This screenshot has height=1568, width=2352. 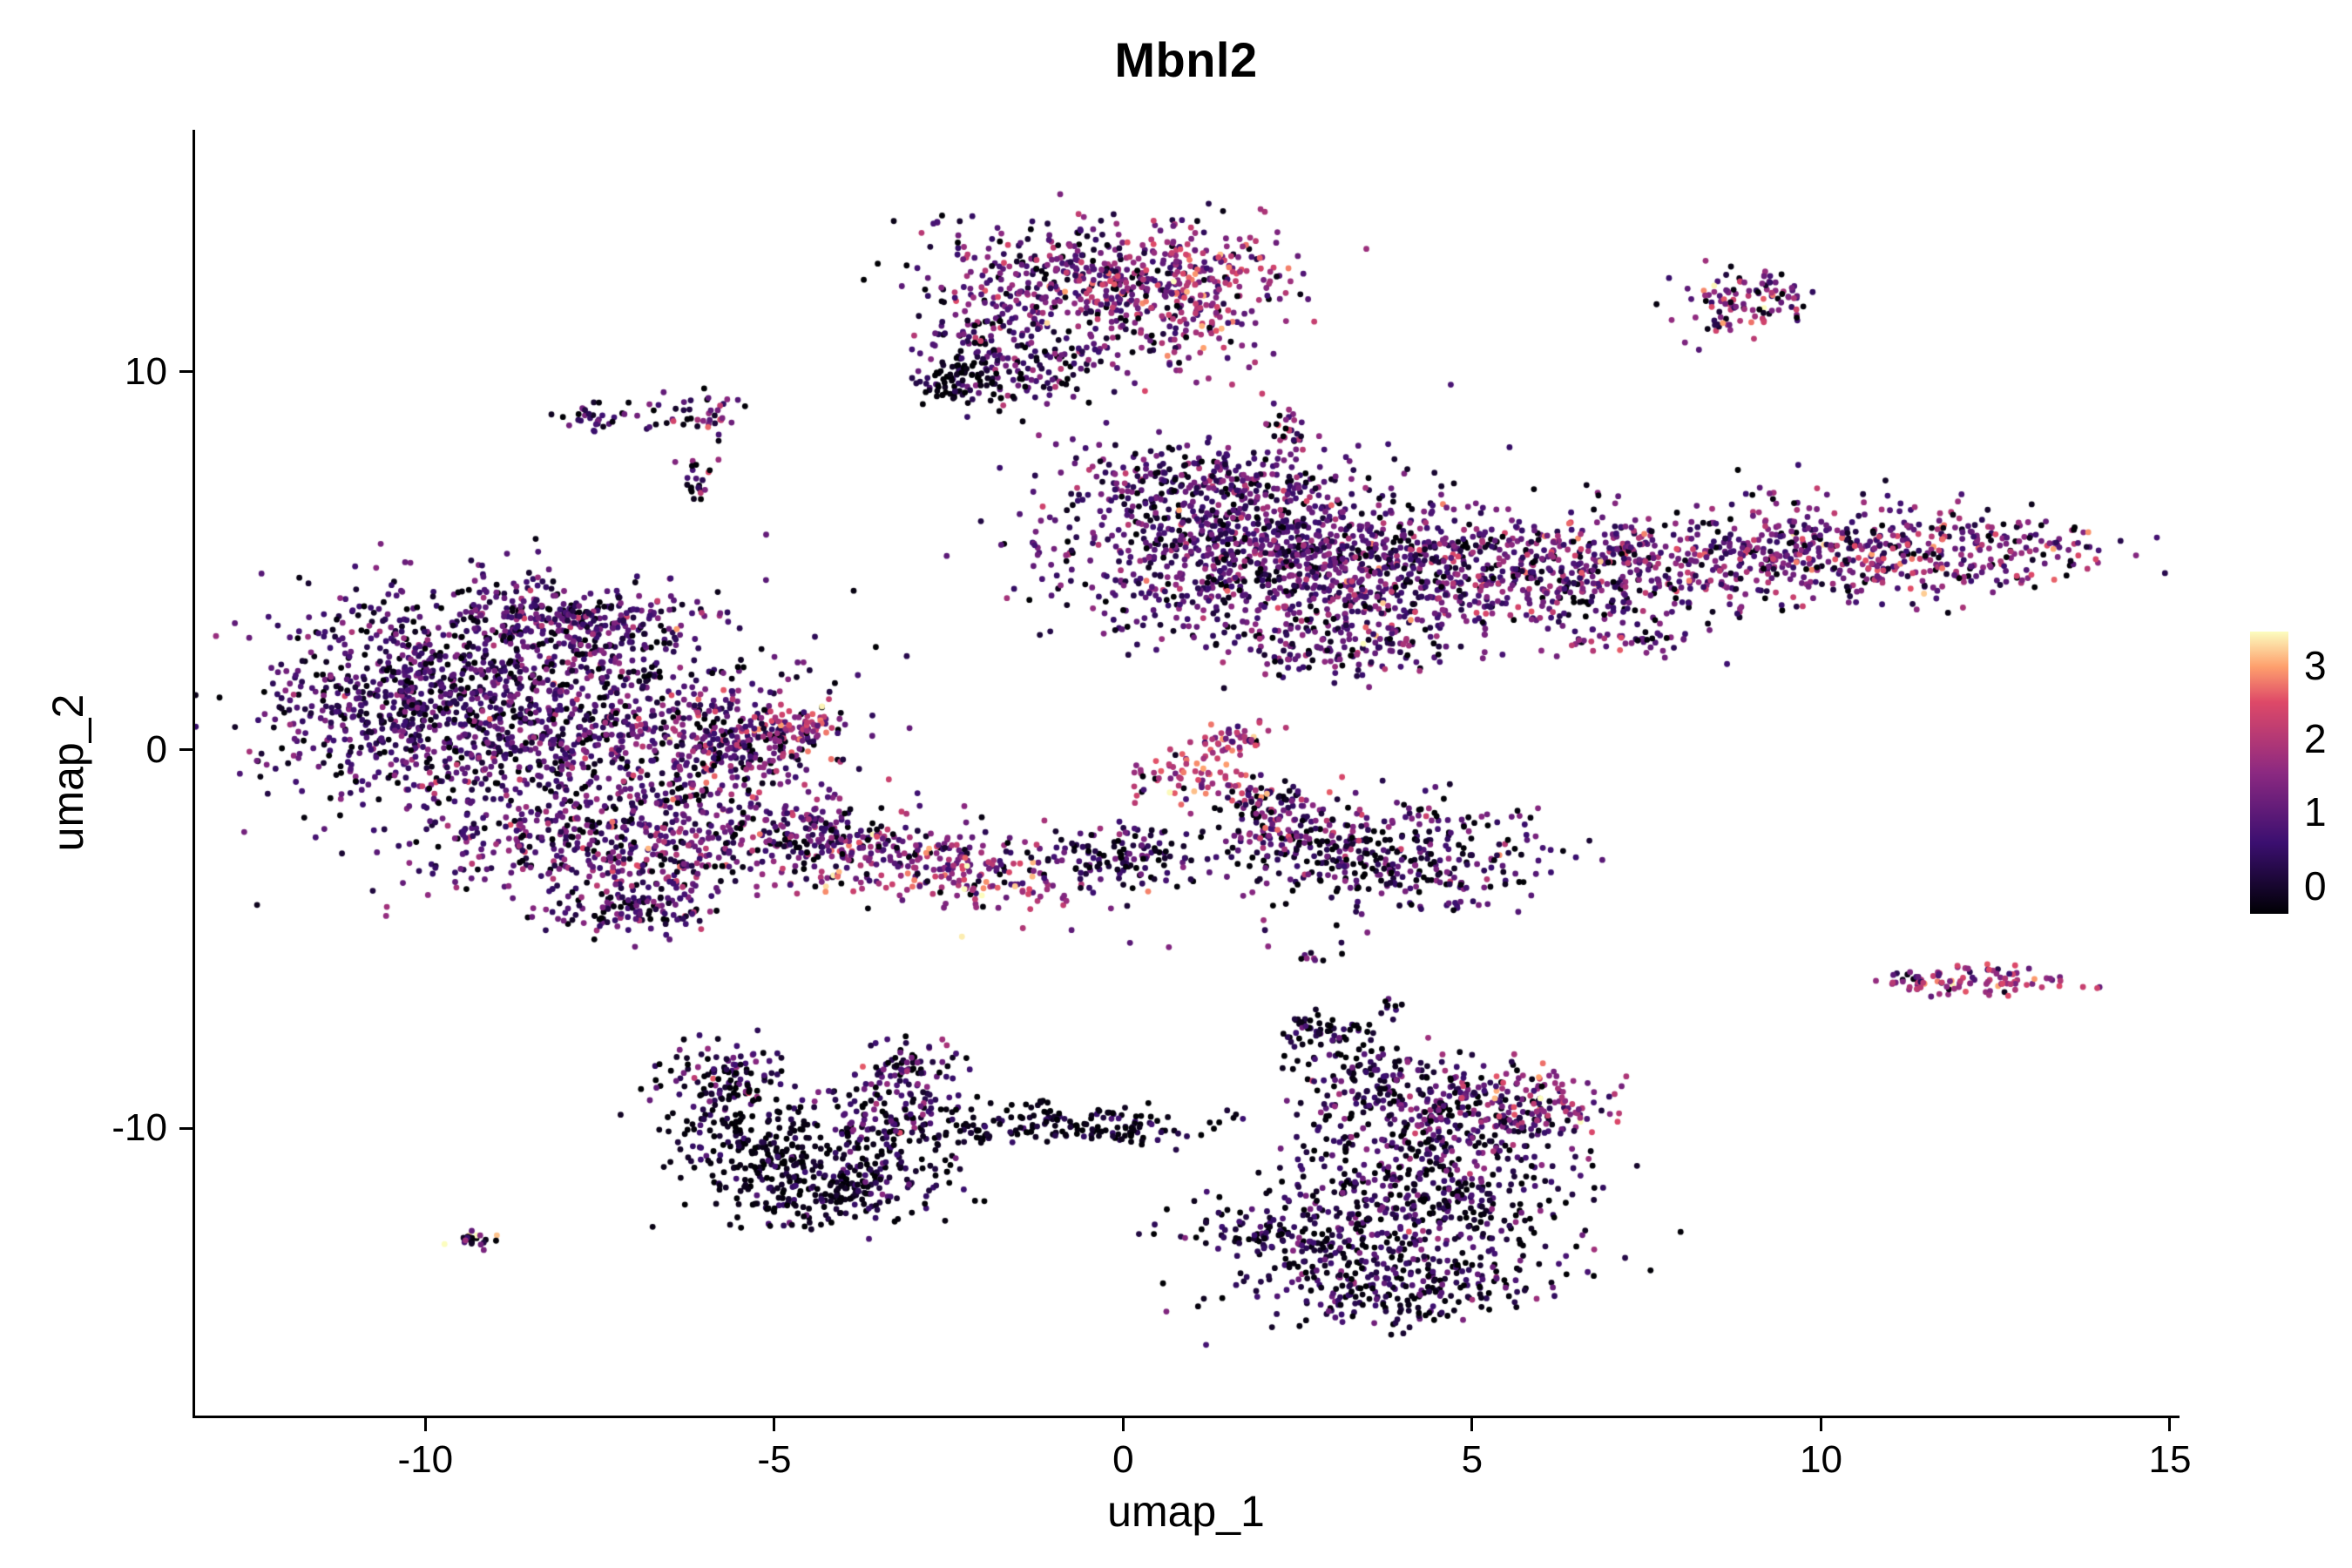 I want to click on x-tick-label: -5, so click(x=775, y=1459).